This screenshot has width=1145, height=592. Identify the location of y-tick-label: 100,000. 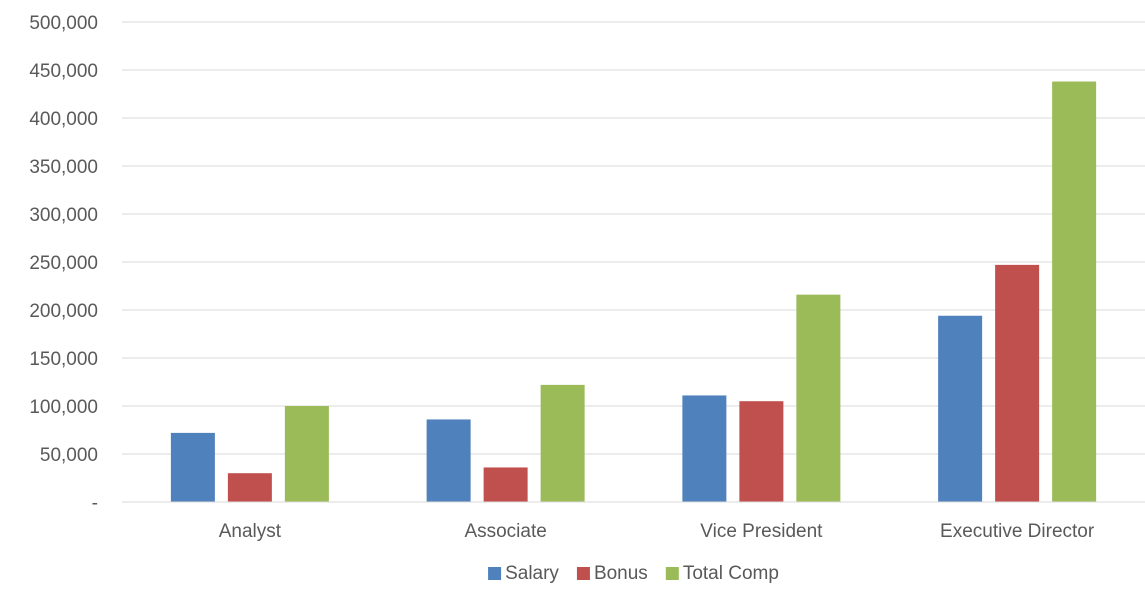
(63, 407).